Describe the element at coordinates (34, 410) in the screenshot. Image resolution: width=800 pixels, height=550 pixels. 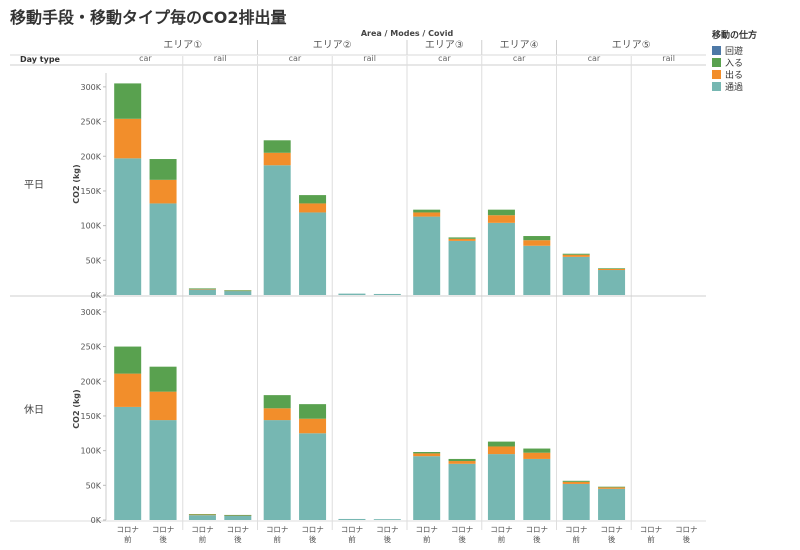
I see `day-type-label: 休日` at that location.